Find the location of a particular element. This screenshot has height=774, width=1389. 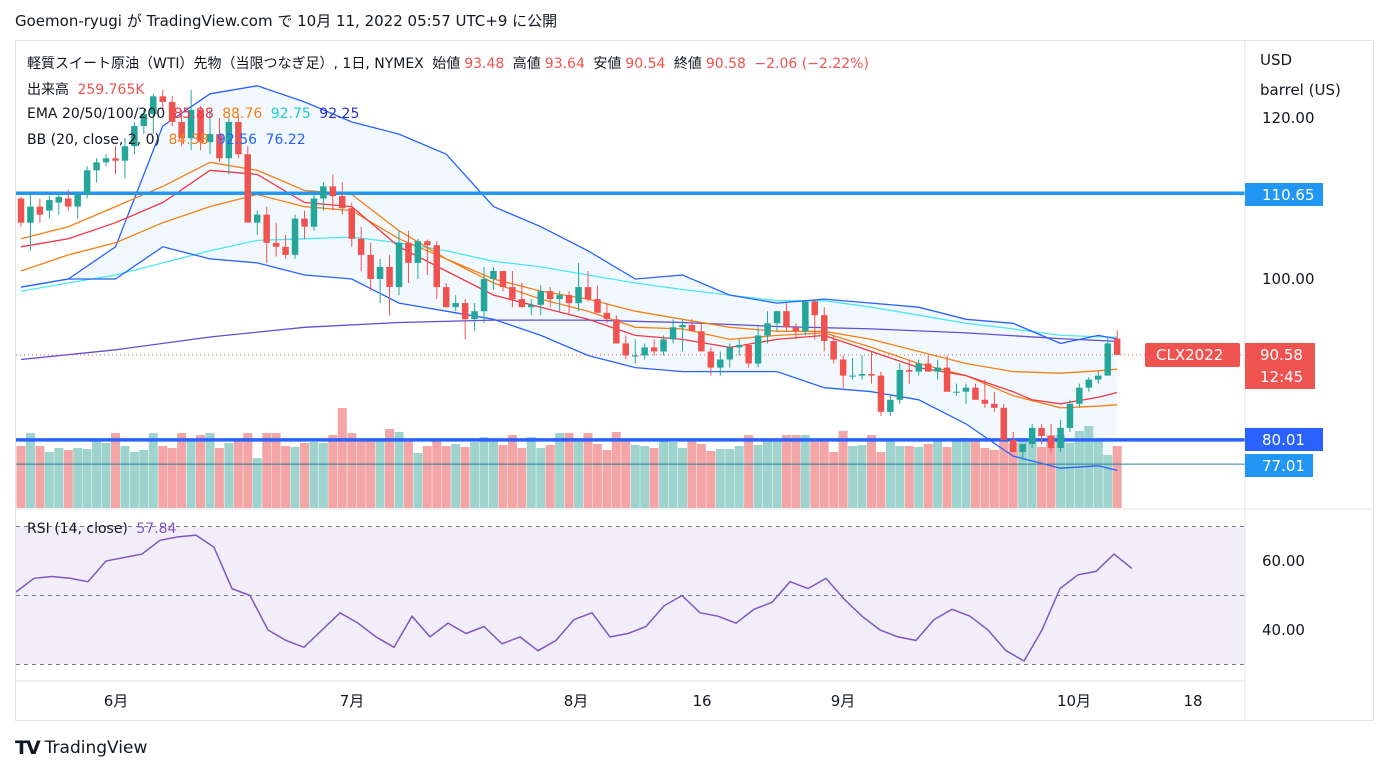

level-badge-upper: 110.65 is located at coordinates (1284, 194).